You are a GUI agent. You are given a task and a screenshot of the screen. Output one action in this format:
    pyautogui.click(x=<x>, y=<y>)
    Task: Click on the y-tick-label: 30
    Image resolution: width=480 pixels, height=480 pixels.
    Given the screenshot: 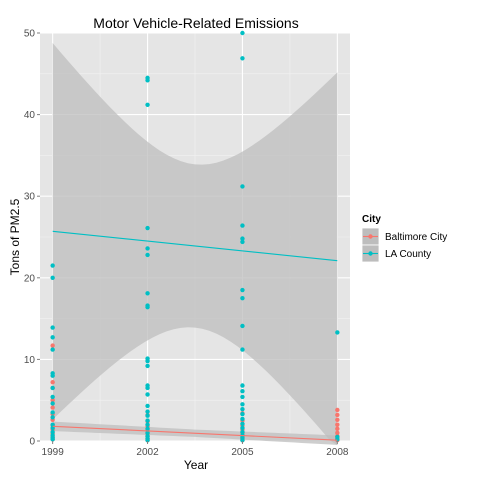 What is the action you would take?
    pyautogui.click(x=30, y=197)
    